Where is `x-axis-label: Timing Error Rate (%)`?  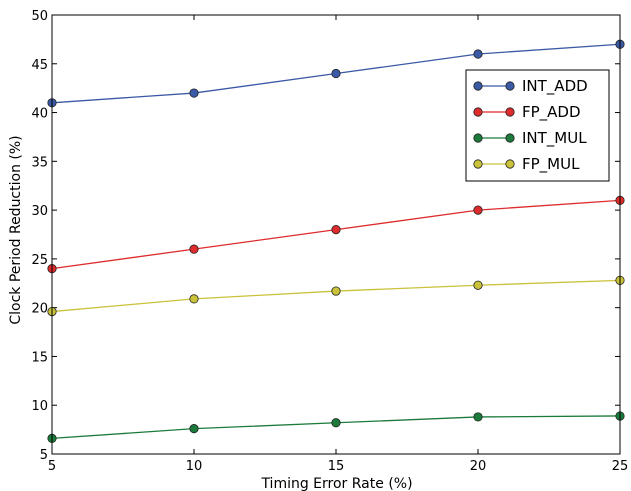
x-axis-label: Timing Error Rate (%) is located at coordinates (336, 483).